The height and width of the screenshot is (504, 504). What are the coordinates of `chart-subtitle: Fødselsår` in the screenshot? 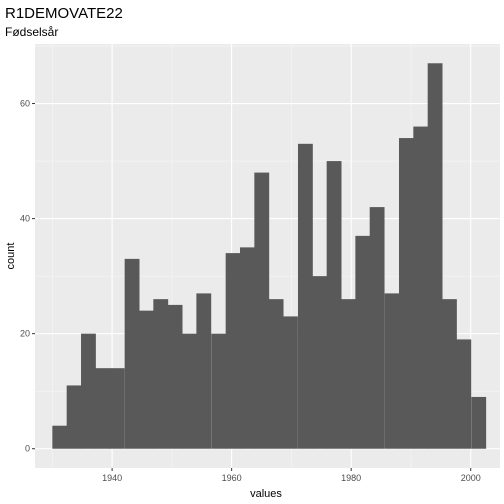 It's located at (31, 32).